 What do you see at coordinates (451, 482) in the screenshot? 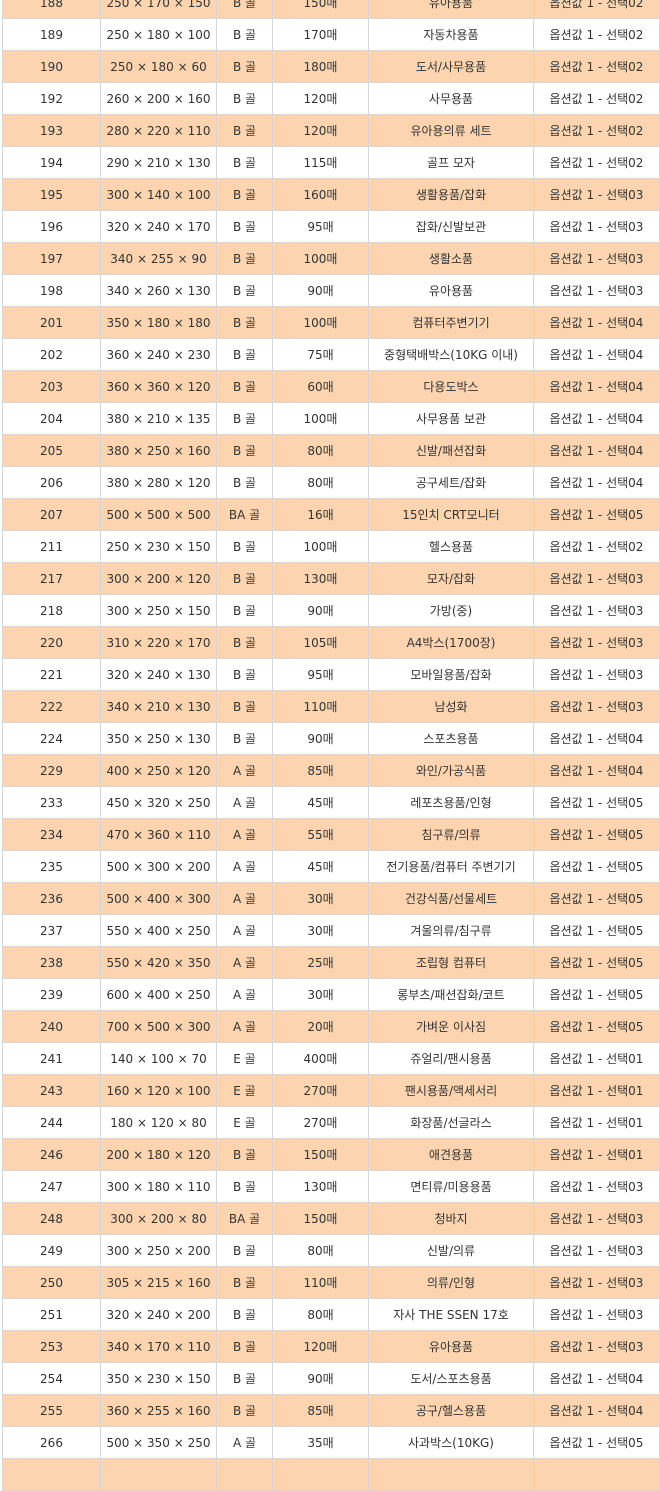
I see `usage-cell: 공구세트/잡화` at bounding box center [451, 482].